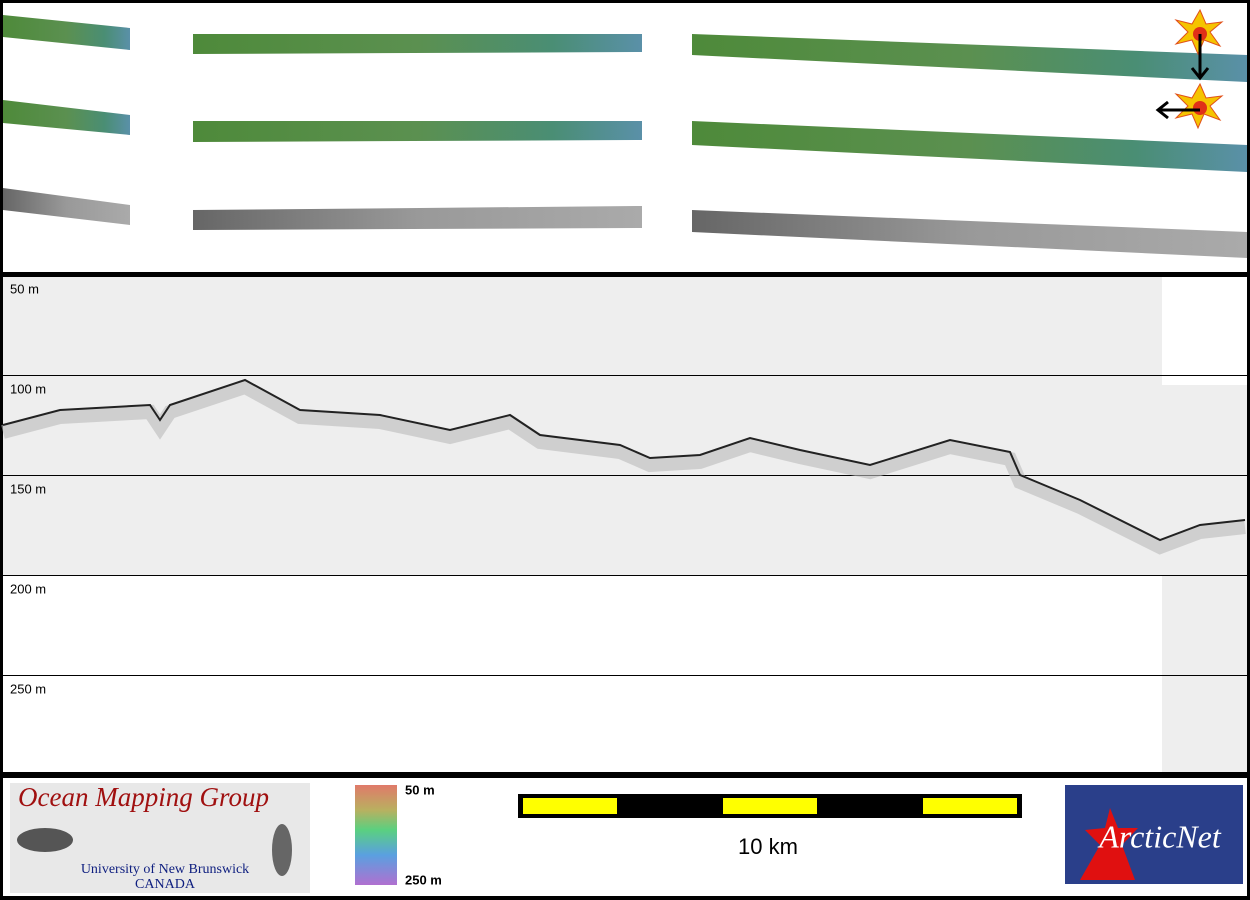 The width and height of the screenshot is (1250, 900). I want to click on depth-label: 200 m, so click(28, 588).